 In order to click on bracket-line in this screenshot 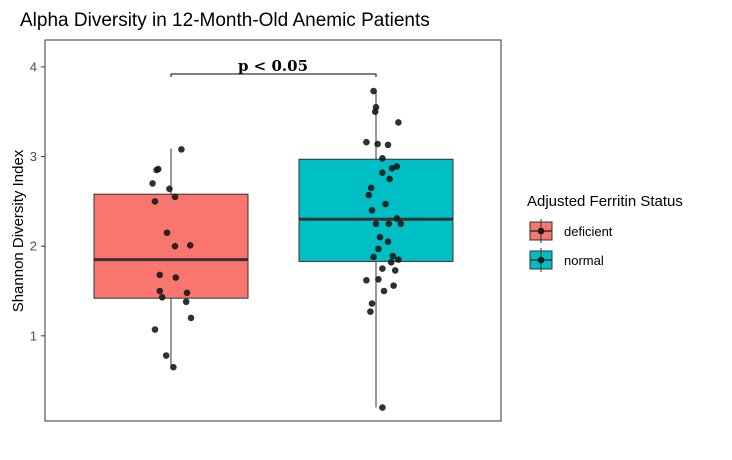, I will do `click(273, 75)`.